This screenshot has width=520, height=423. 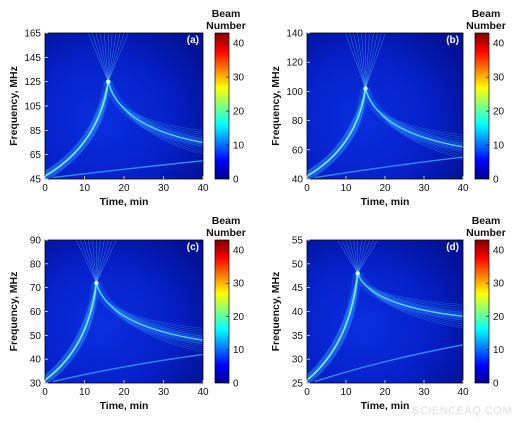 I want to click on colorbar-title-line1: Beam, so click(x=486, y=221).